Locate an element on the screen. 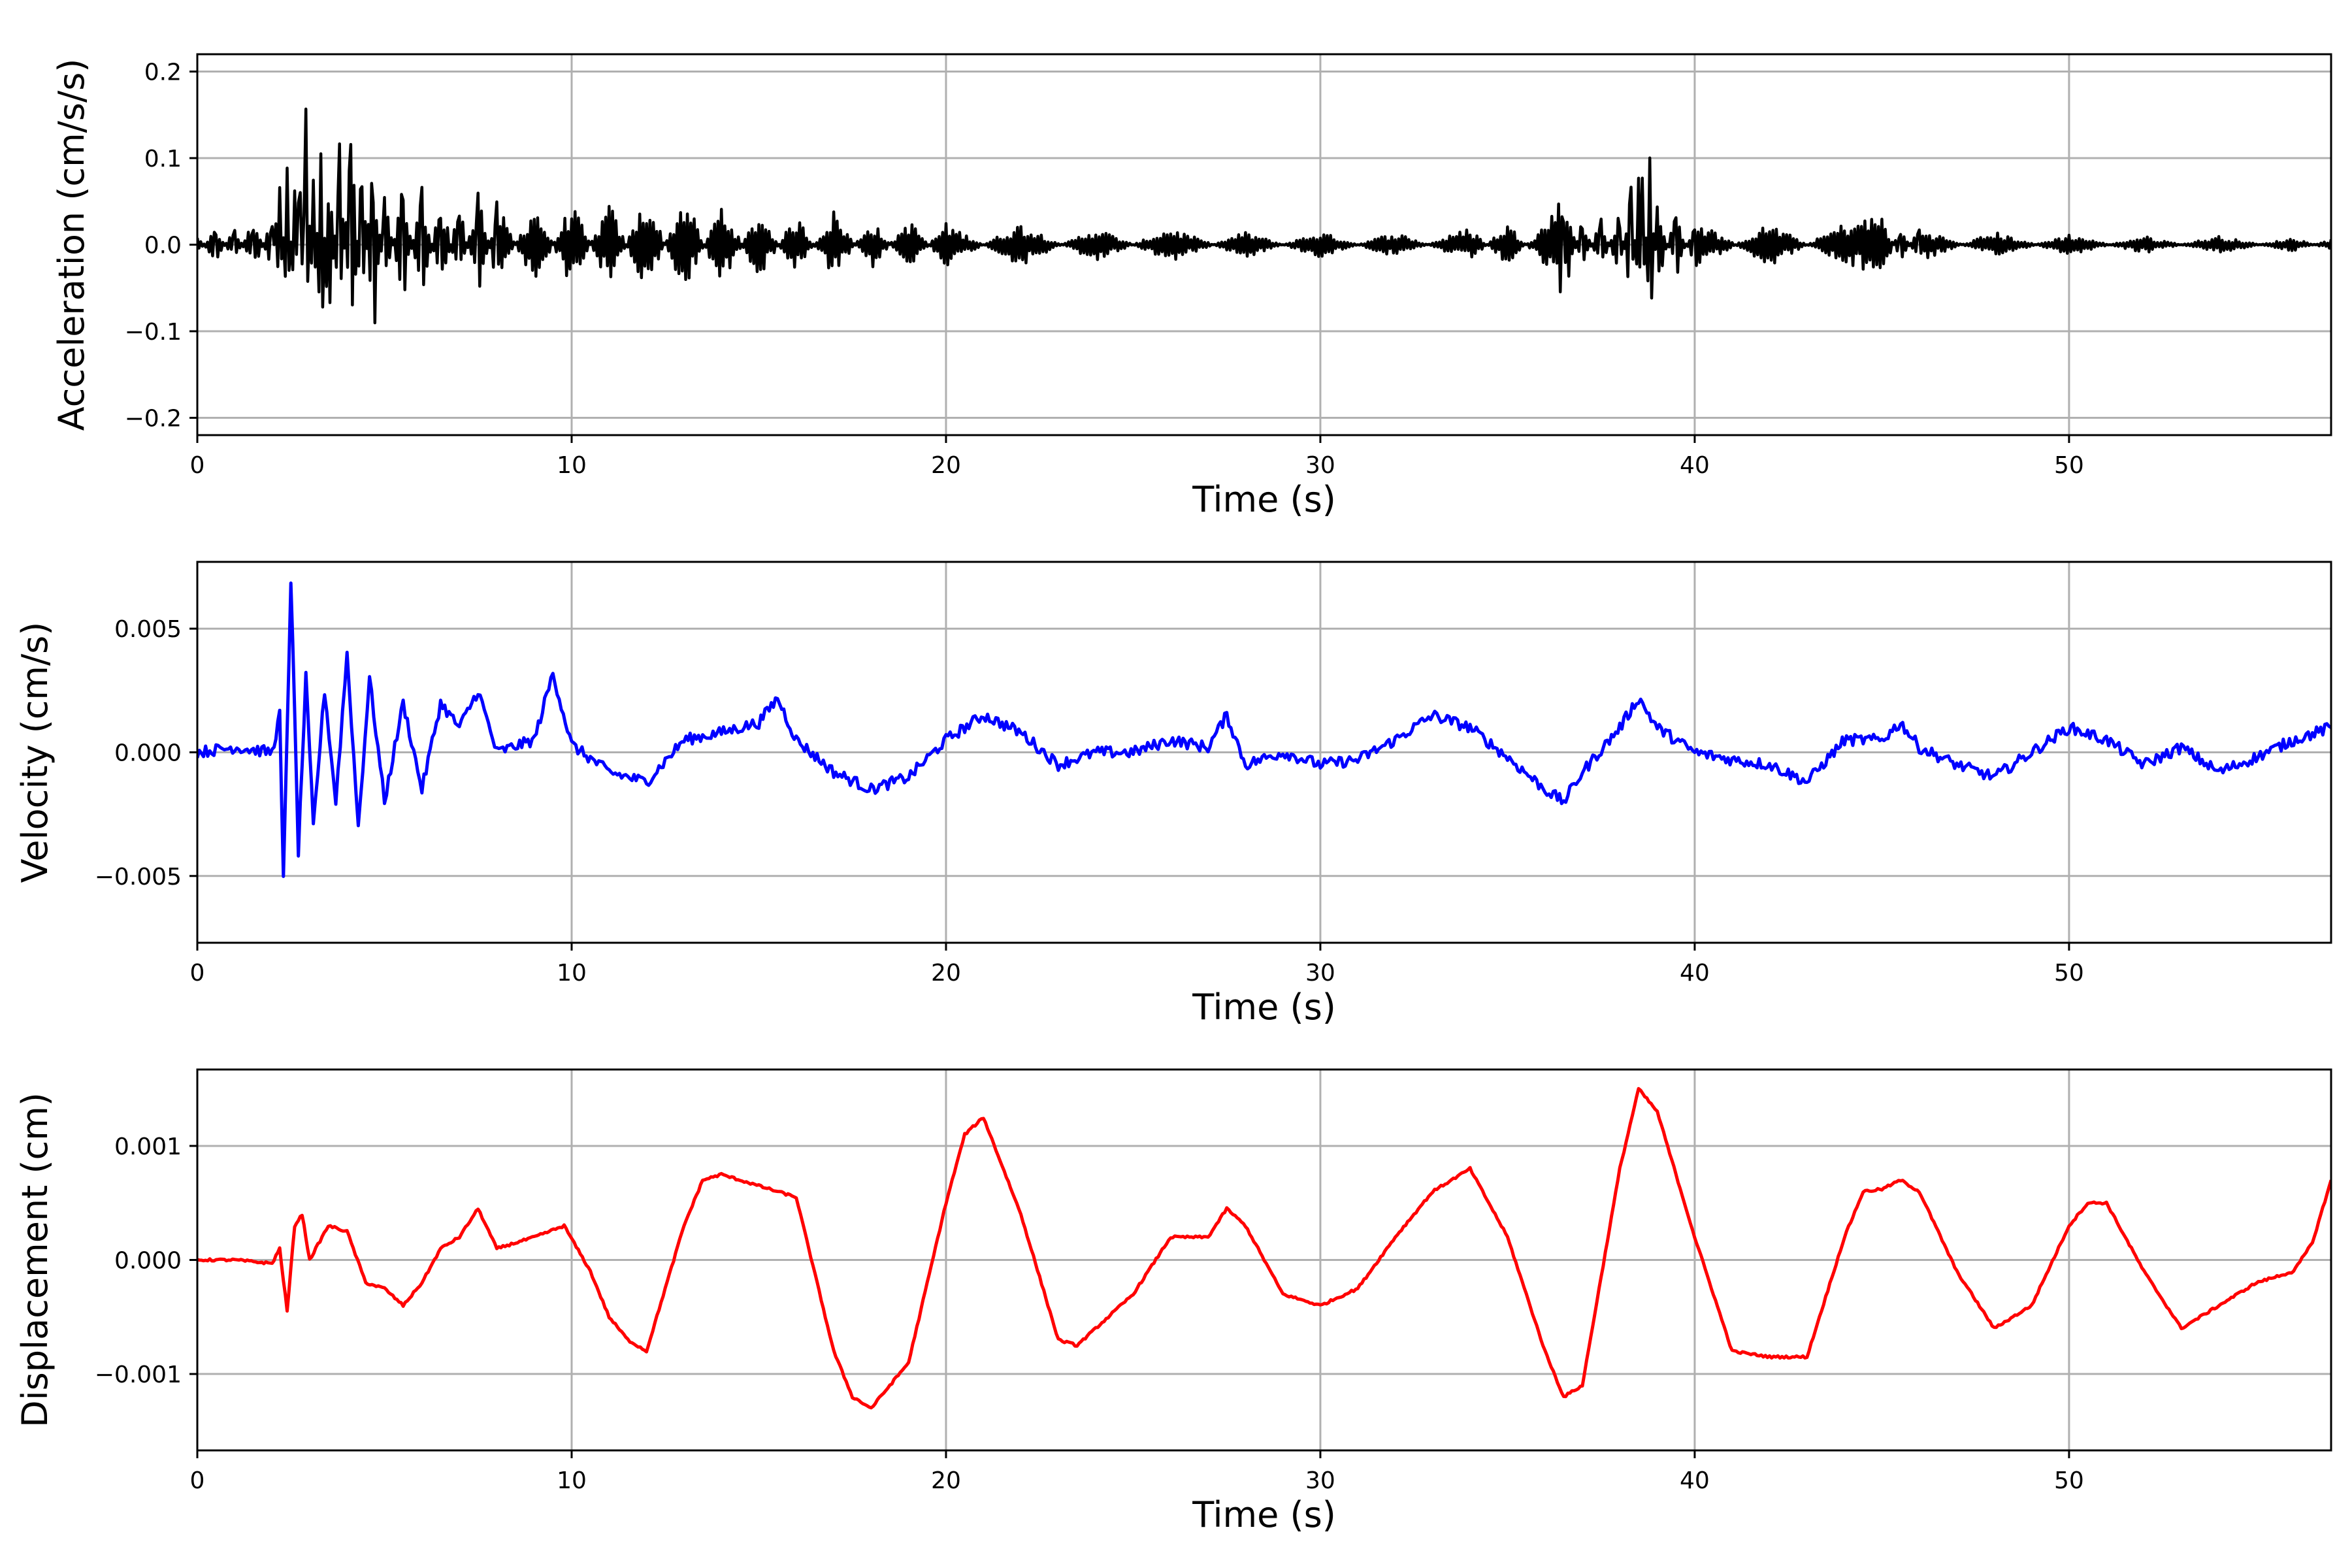  acceleration-xtick-label-0: 0 is located at coordinates (197, 465).